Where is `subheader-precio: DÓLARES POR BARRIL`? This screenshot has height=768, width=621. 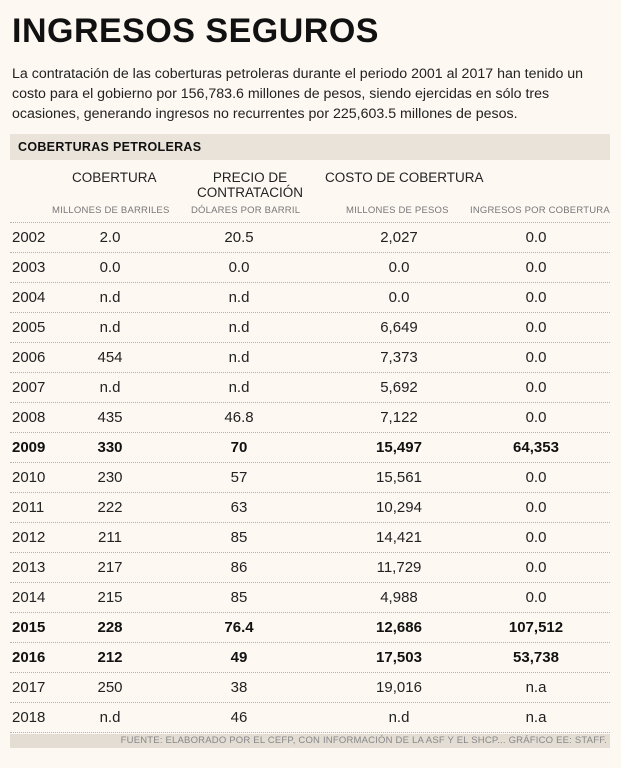
subheader-precio: DÓLARES POR BARRIL is located at coordinates (246, 210).